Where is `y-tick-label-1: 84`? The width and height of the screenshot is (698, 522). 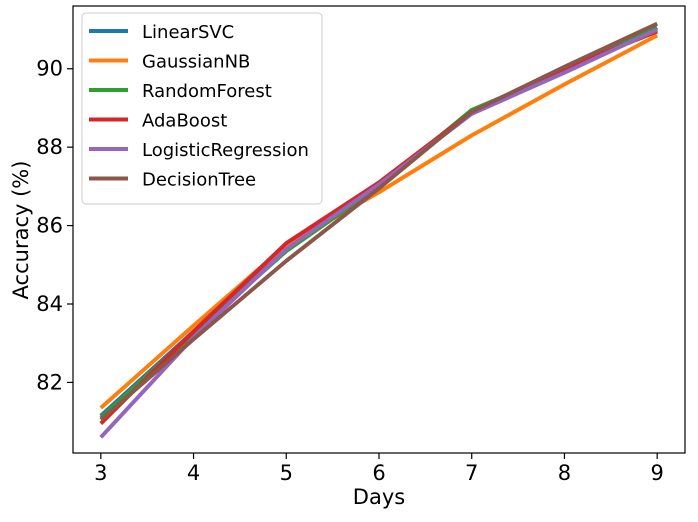 y-tick-label-1: 84 is located at coordinates (49, 304).